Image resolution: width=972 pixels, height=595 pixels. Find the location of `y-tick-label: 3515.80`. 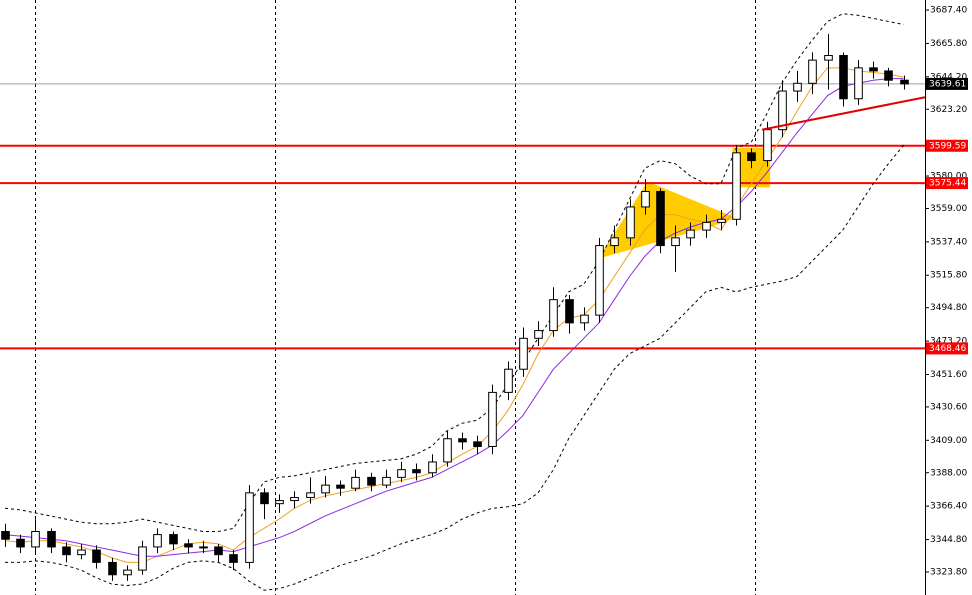

y-tick-label: 3515.80 is located at coordinates (948, 276).